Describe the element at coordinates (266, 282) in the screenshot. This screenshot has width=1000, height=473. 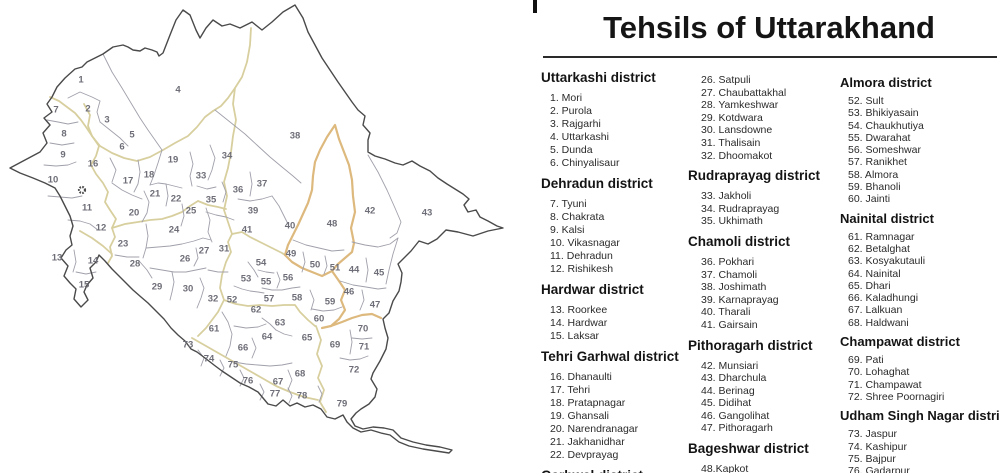
I see `tehsil-number-label: 55` at that location.